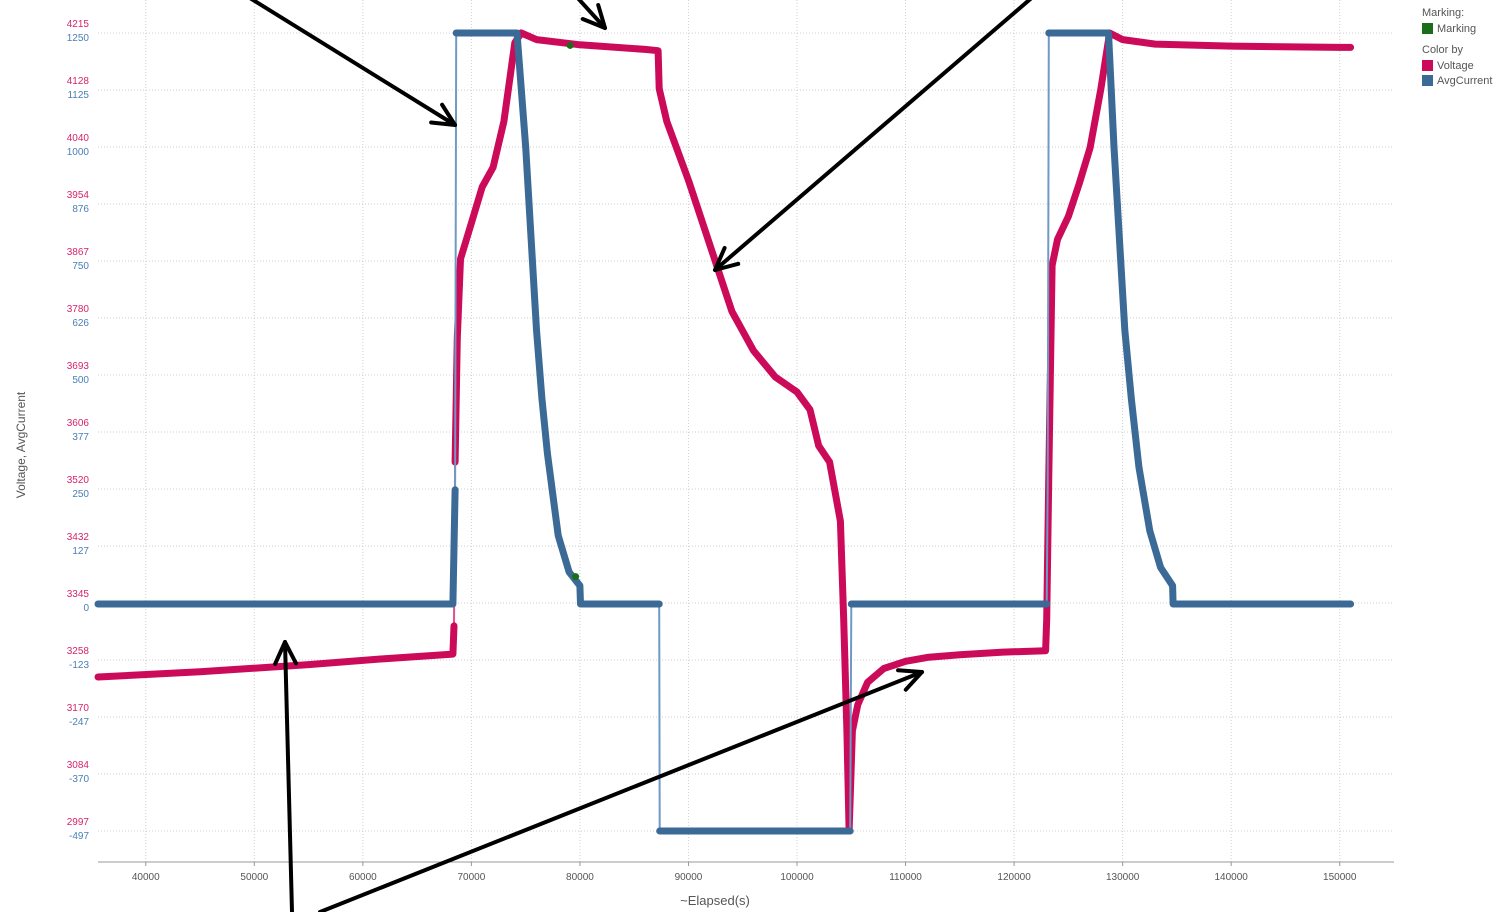 The height and width of the screenshot is (912, 1505). I want to click on y-tick-current: 750, so click(80, 266).